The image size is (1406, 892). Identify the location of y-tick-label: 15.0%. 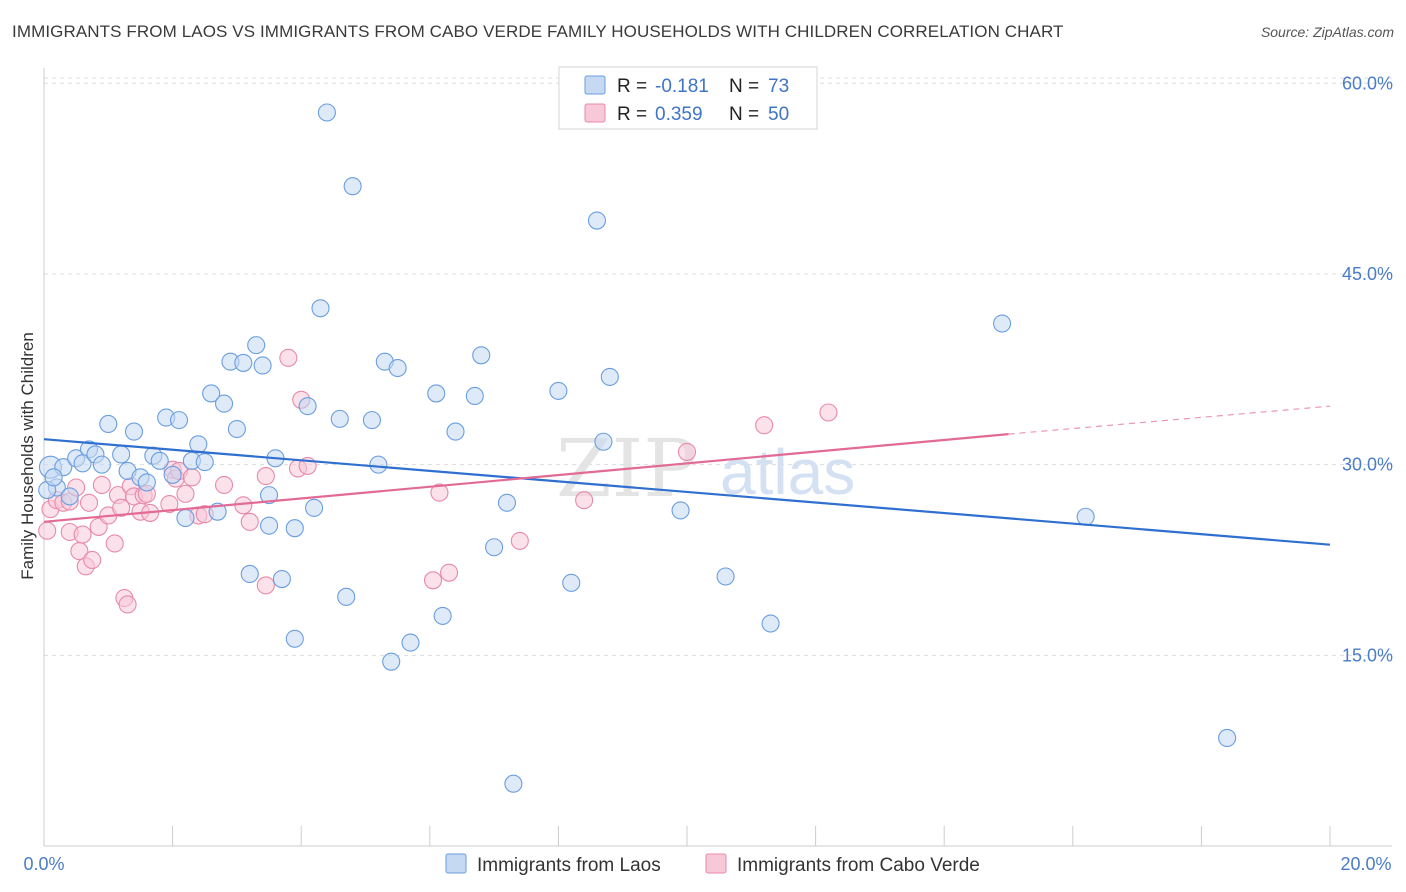
(1367, 655).